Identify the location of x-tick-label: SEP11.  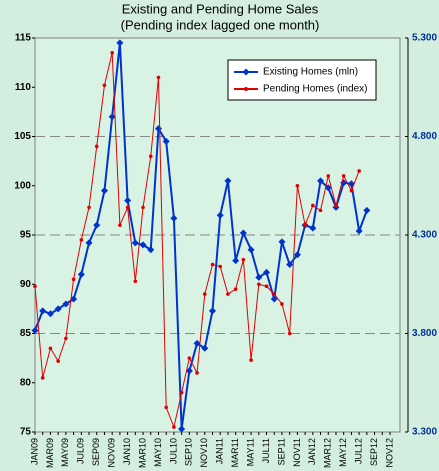
(281, 451).